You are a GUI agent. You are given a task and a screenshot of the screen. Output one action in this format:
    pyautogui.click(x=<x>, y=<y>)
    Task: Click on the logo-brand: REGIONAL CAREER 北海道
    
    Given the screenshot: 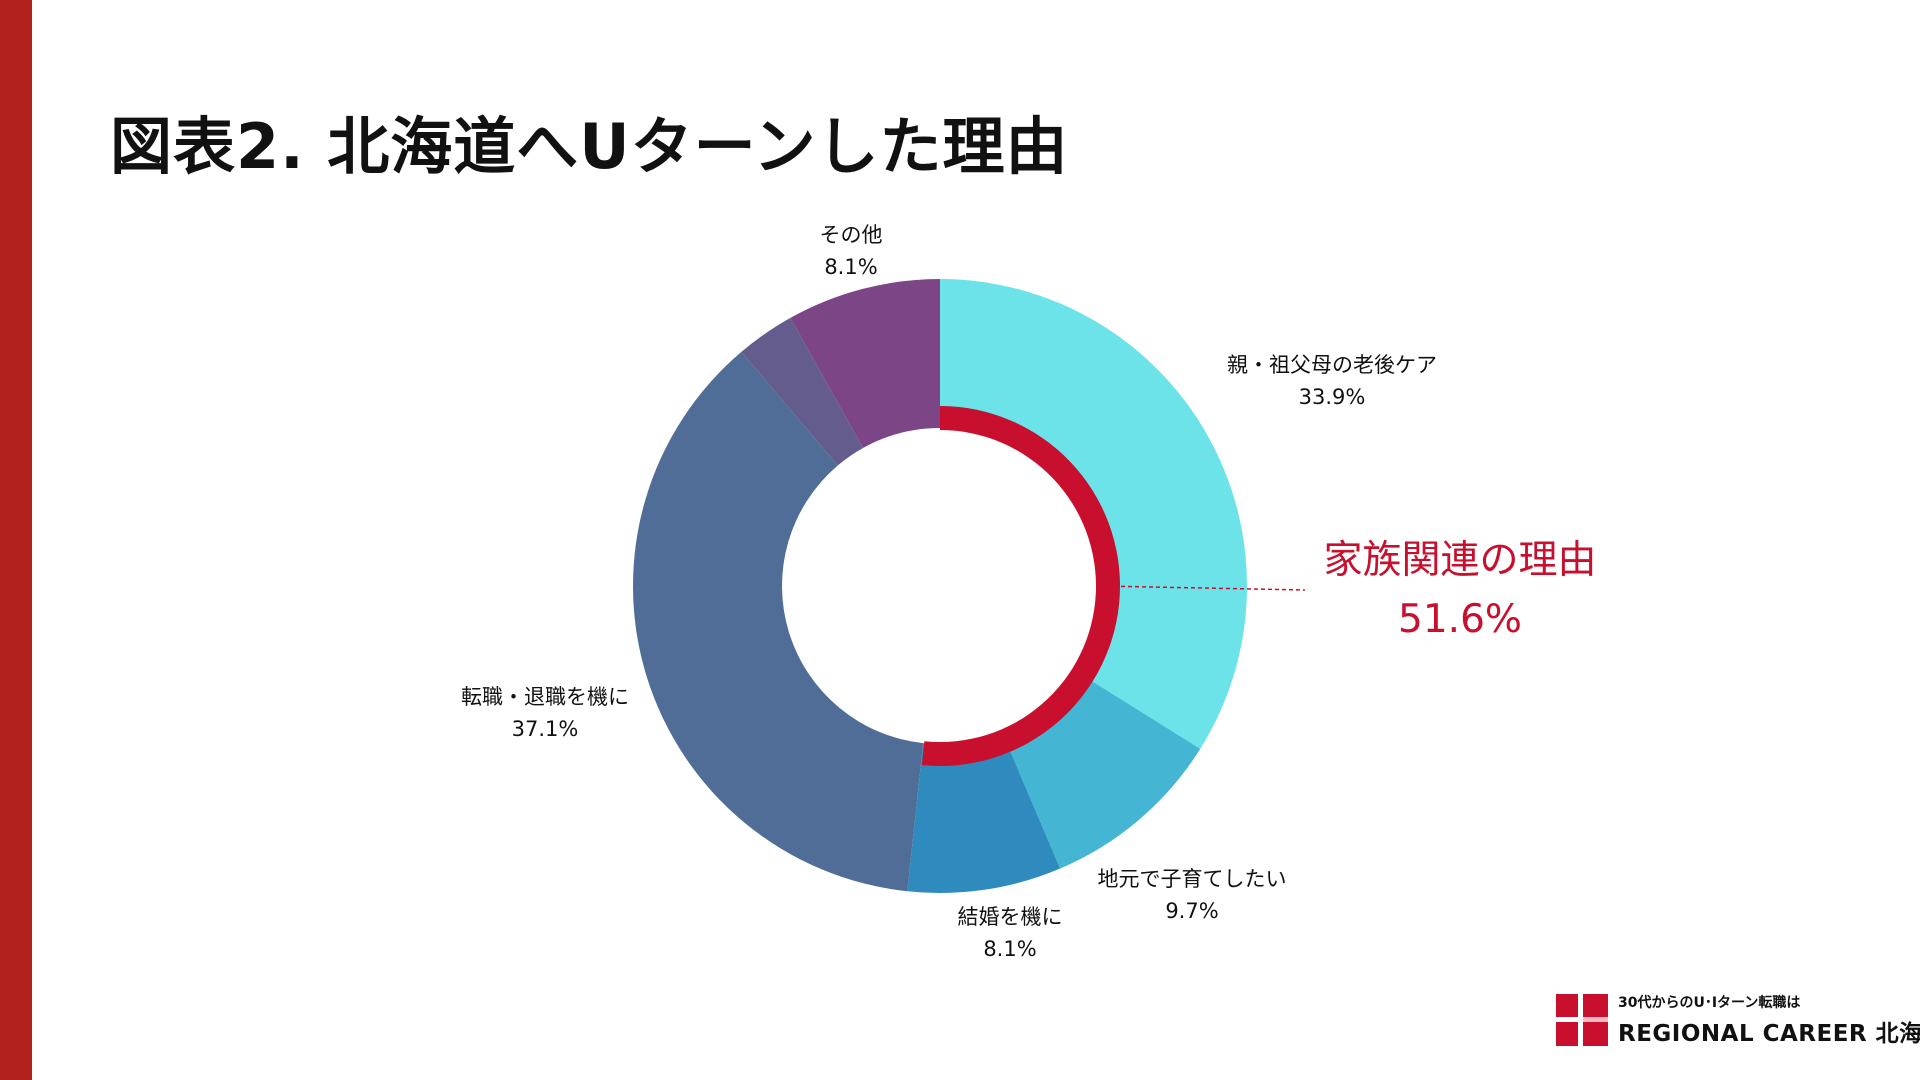 What is the action you would take?
    pyautogui.click(x=1769, y=1034)
    